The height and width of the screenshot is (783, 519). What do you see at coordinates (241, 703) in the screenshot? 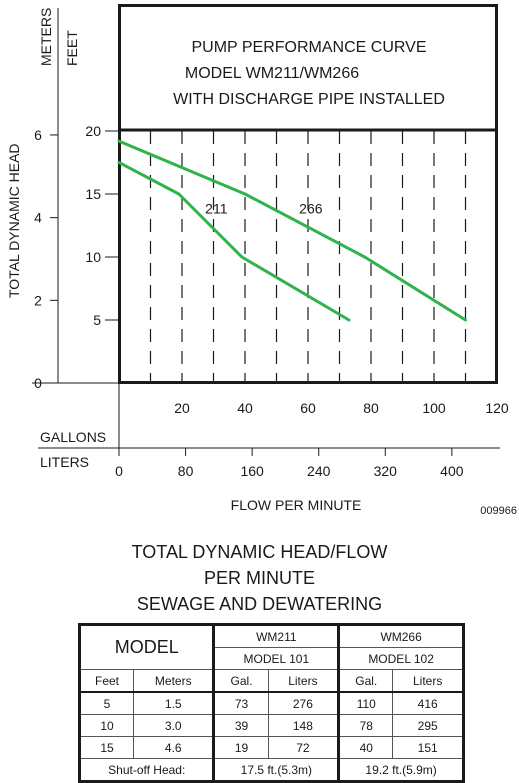
I see `table-cell: 73` at bounding box center [241, 703].